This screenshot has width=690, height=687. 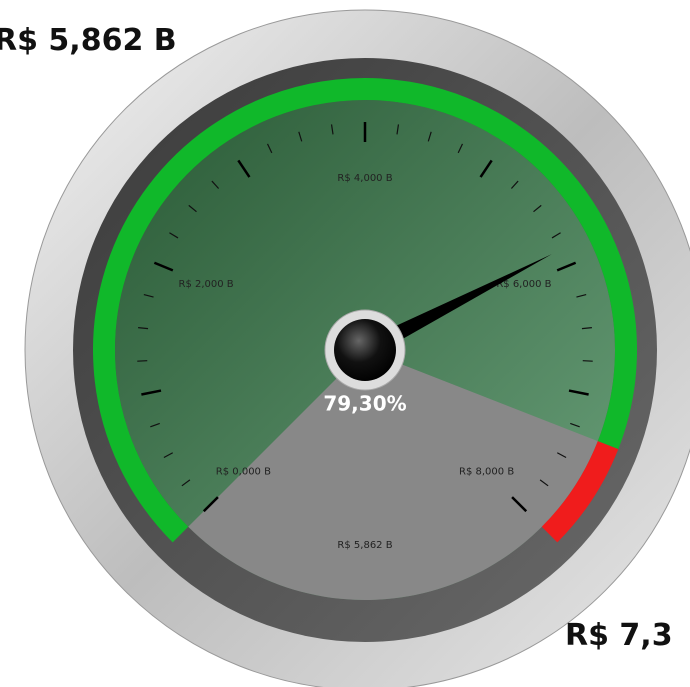 What do you see at coordinates (206, 284) in the screenshot?
I see `tick-label: R$ 2,000 B` at bounding box center [206, 284].